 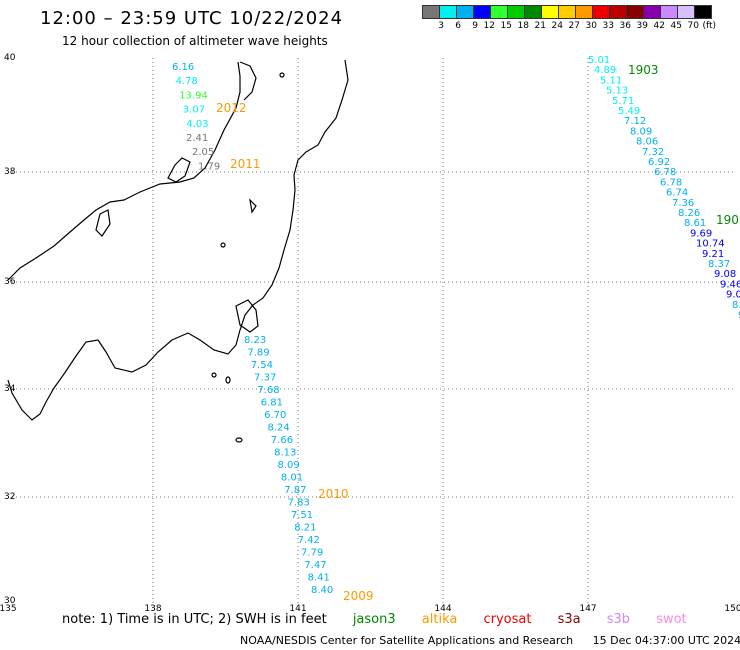 What do you see at coordinates (629, 111) in the screenshot?
I see `wave-height-value: 5.49` at bounding box center [629, 111].